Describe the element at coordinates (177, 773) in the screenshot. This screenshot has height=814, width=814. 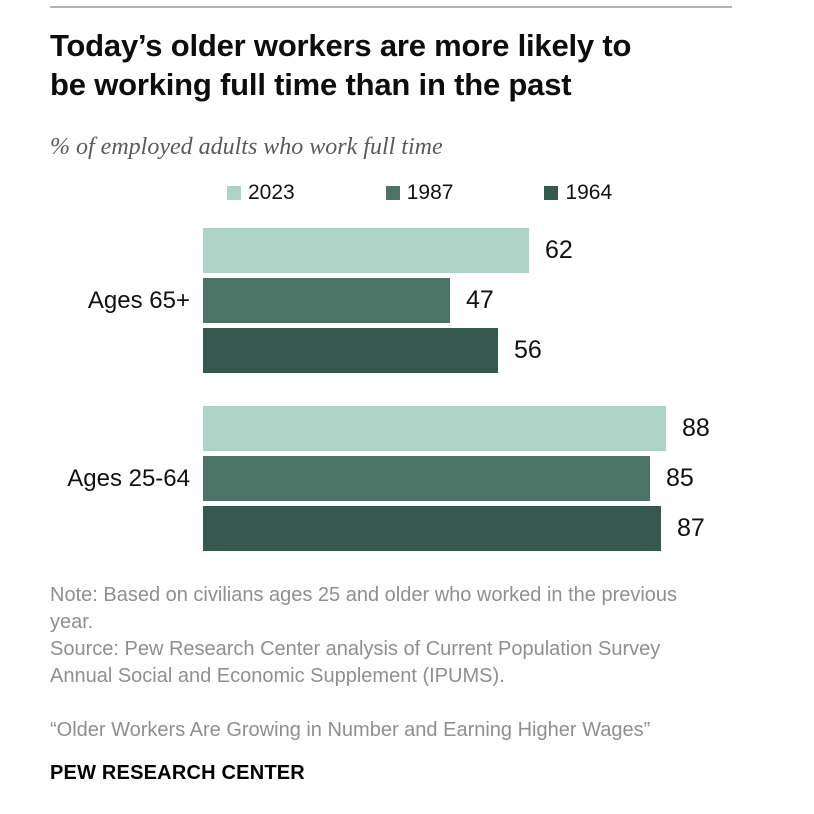
I see `brand-name: PEW RESEARCH CENTER` at that location.